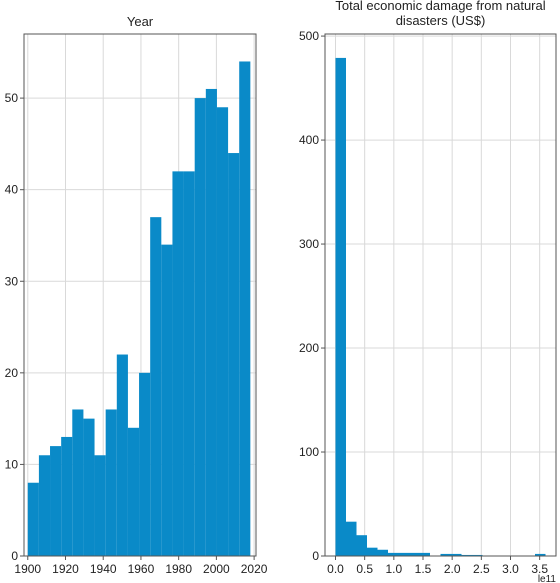 The image size is (560, 583). Describe the element at coordinates (423, 569) in the screenshot. I see `x-tick-label: 1.5` at that location.